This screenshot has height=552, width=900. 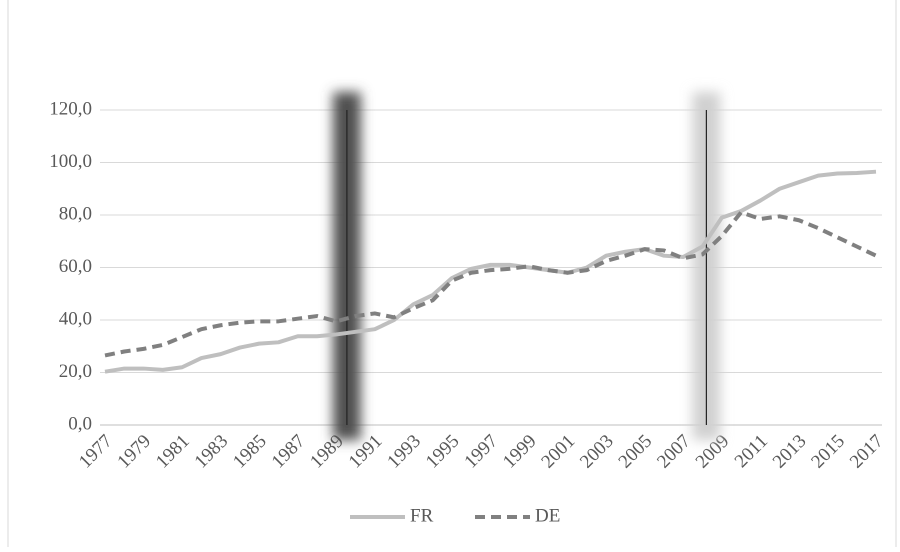 I want to click on y-tick-label: 40,0, so click(x=75, y=318).